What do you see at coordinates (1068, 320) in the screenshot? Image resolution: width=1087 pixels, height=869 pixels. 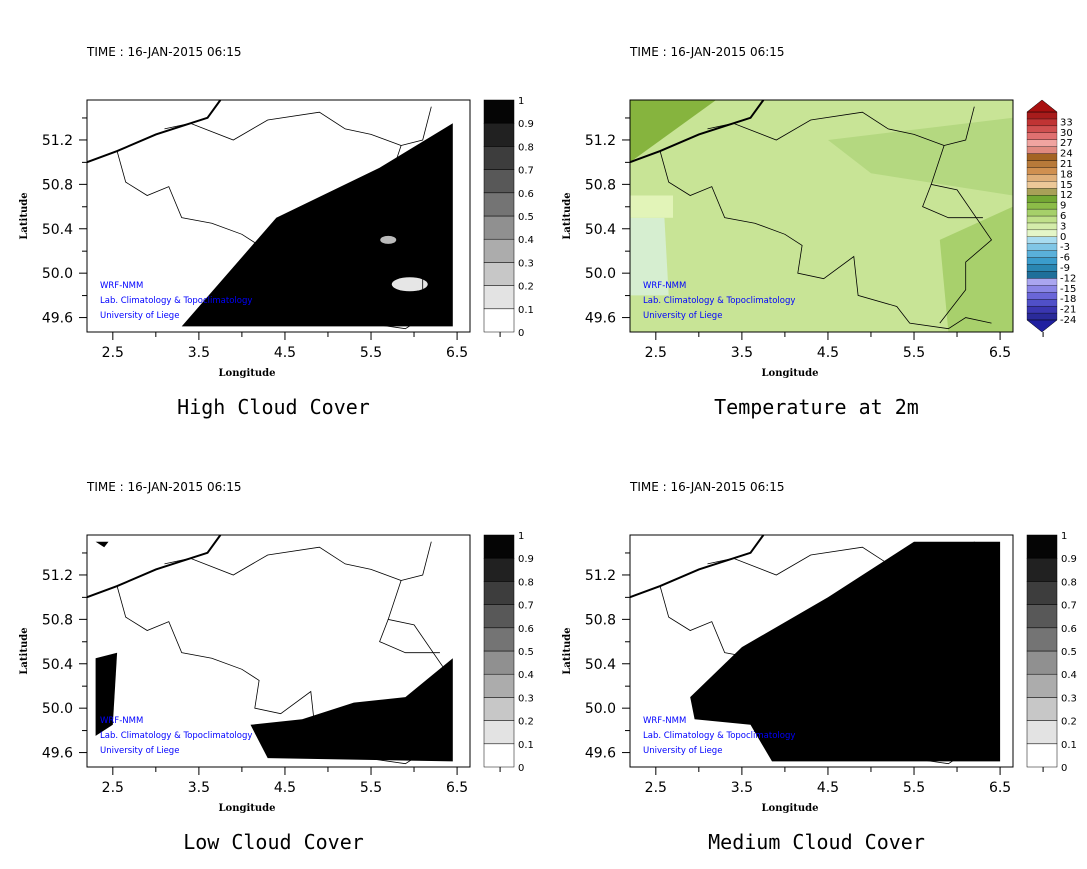 I see `colorbar-label: -24` at bounding box center [1068, 320].